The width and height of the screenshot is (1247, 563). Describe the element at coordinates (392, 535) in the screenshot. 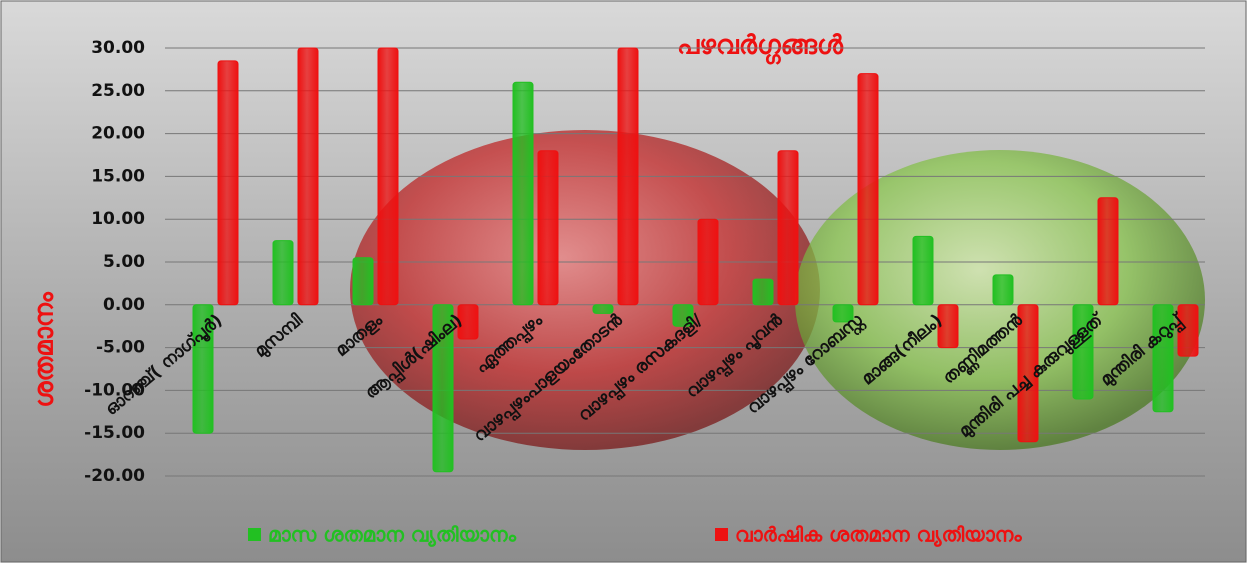

I see `legend-label: മാസ ശതമാന വ്യതിയാനം` at that location.